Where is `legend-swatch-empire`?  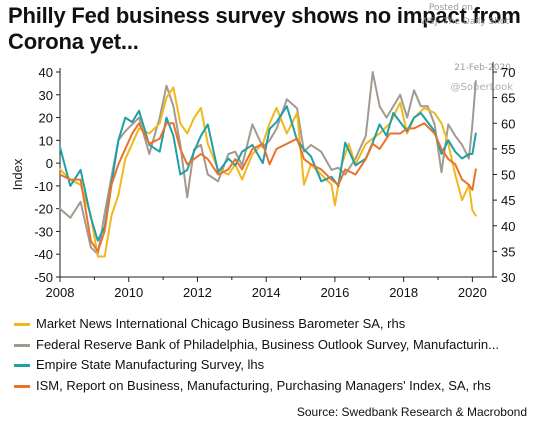
legend-swatch-empire is located at coordinates (22, 365).